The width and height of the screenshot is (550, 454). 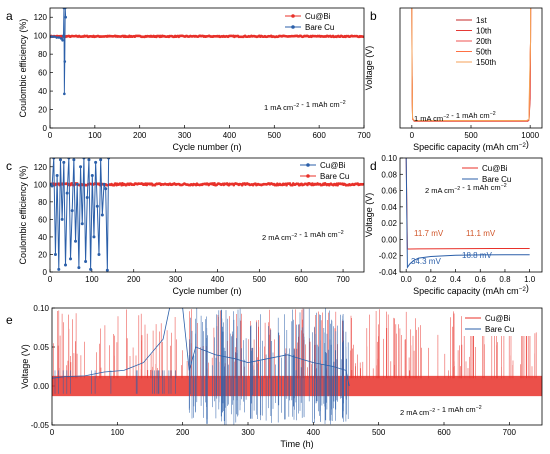 What do you see at coordinates (389, 223) in the screenshot?
I see `y-tick-label: 0.02` at bounding box center [389, 223].